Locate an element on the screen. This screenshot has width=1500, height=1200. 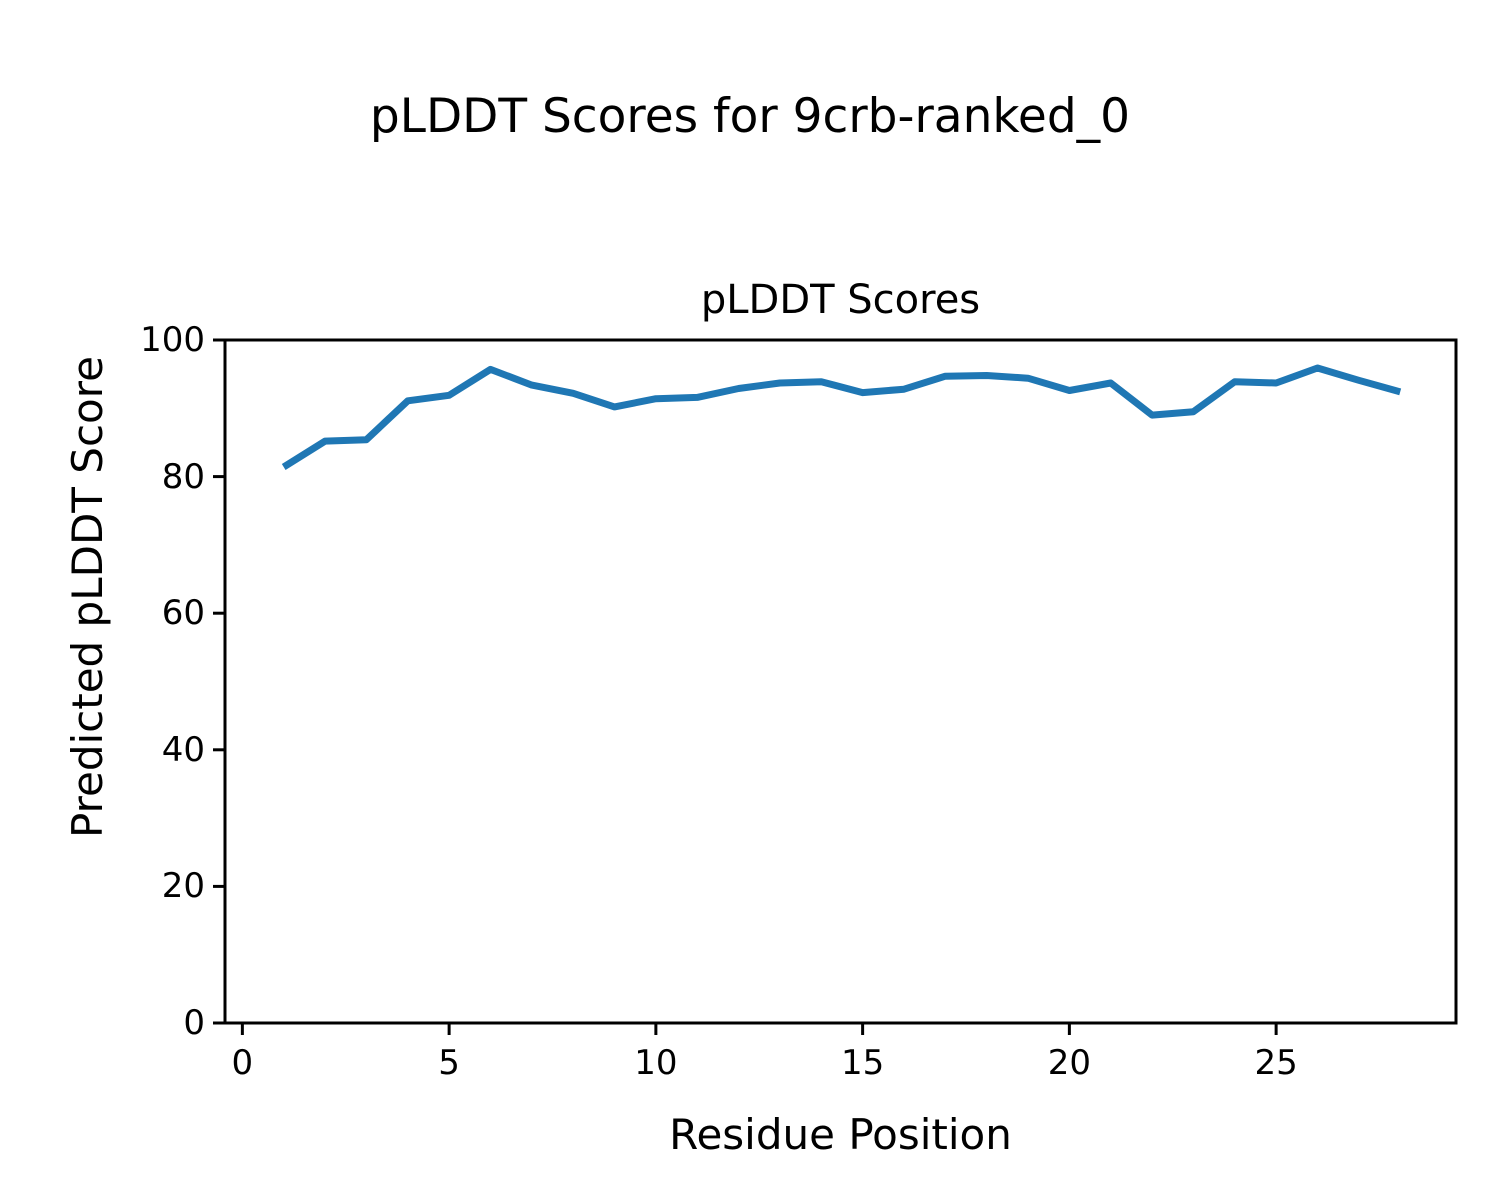
x-tick-label-0: 0 is located at coordinates (242, 1063).